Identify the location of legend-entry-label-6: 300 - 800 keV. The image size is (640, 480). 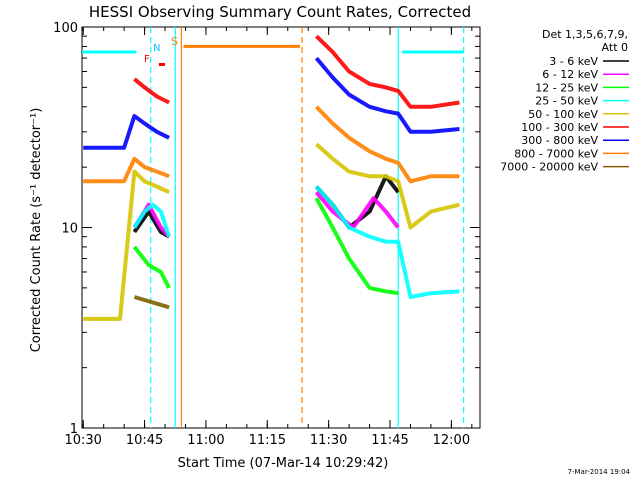
(559, 140).